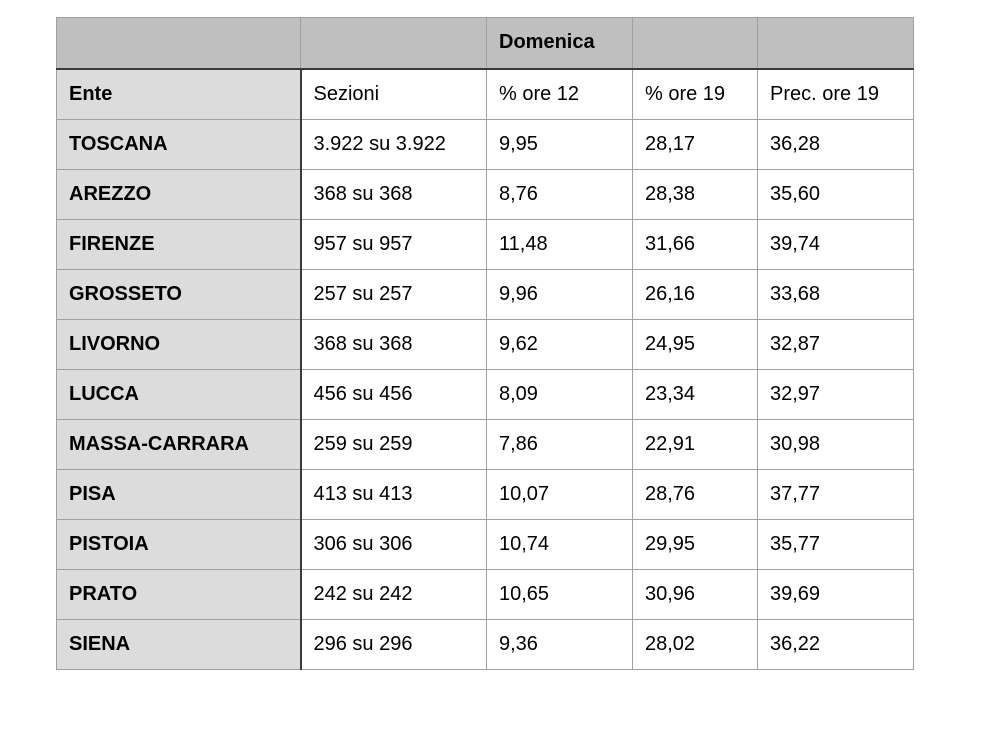  I want to click on cell-ore19: 24,95, so click(695, 344).